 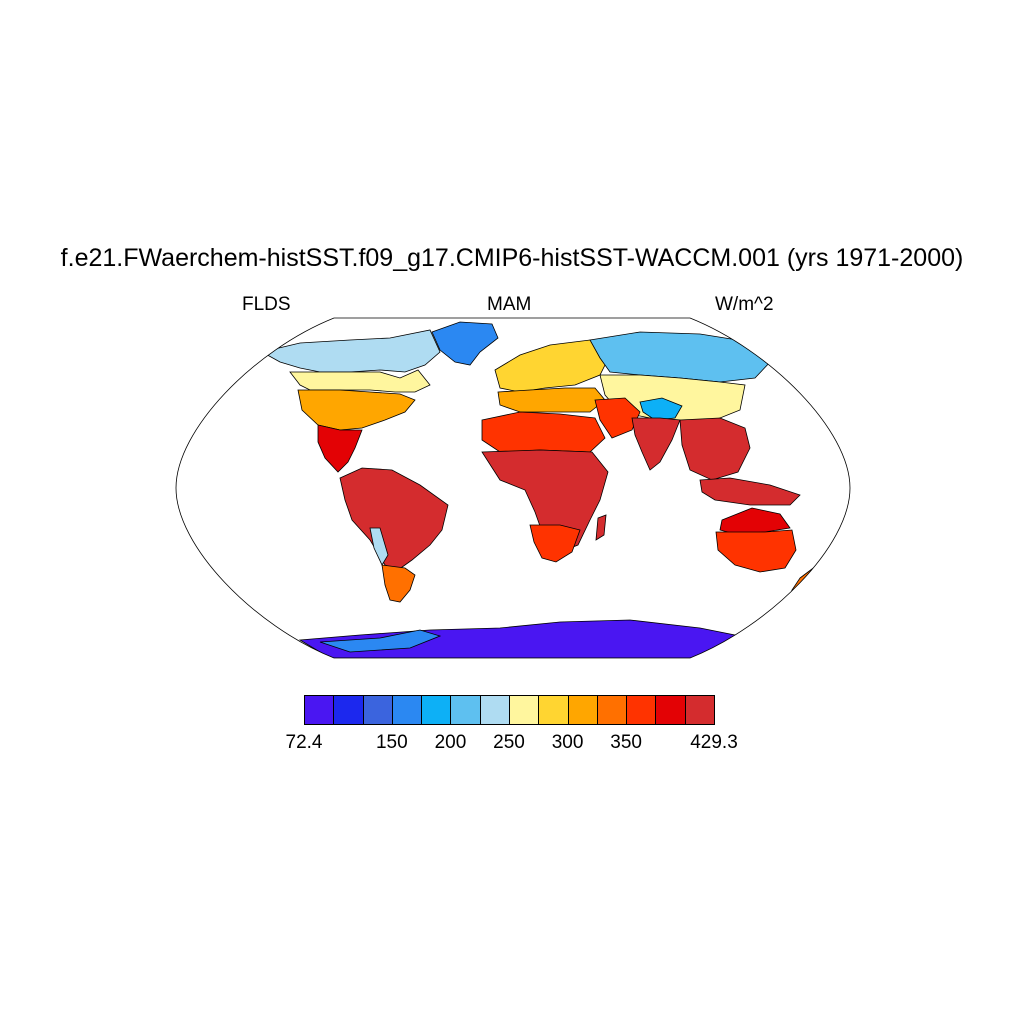 I want to click on land-south-america, so click(x=394, y=519).